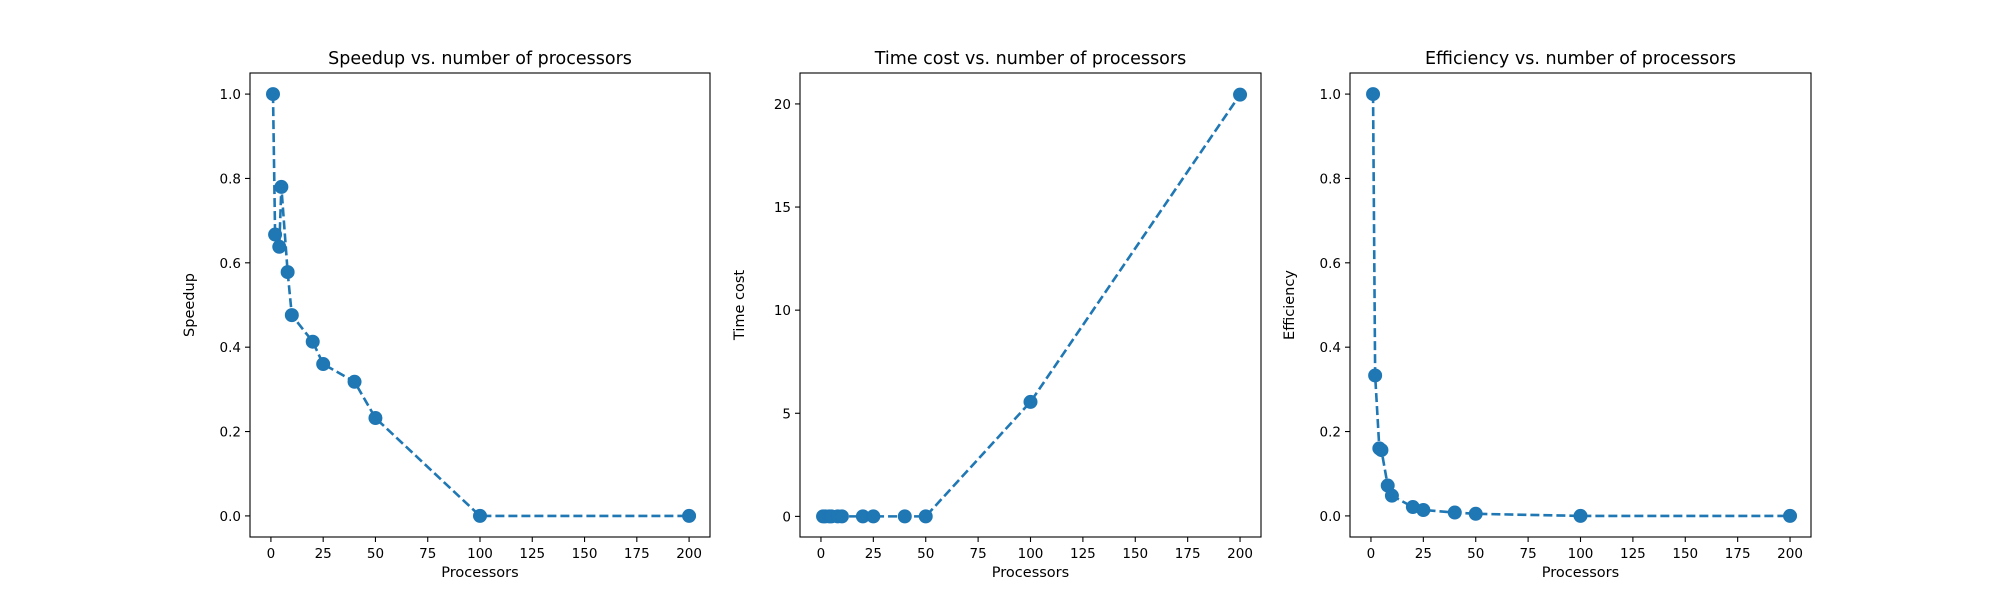 The image size is (2000, 600). What do you see at coordinates (1580, 59) in the screenshot?
I see `chart-title: Efficiency vs. number of processors` at bounding box center [1580, 59].